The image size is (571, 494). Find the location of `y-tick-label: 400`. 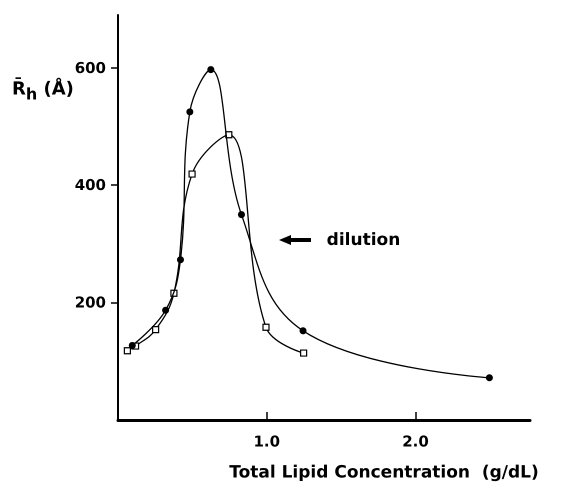

y-tick-label: 400 is located at coordinates (90, 185).